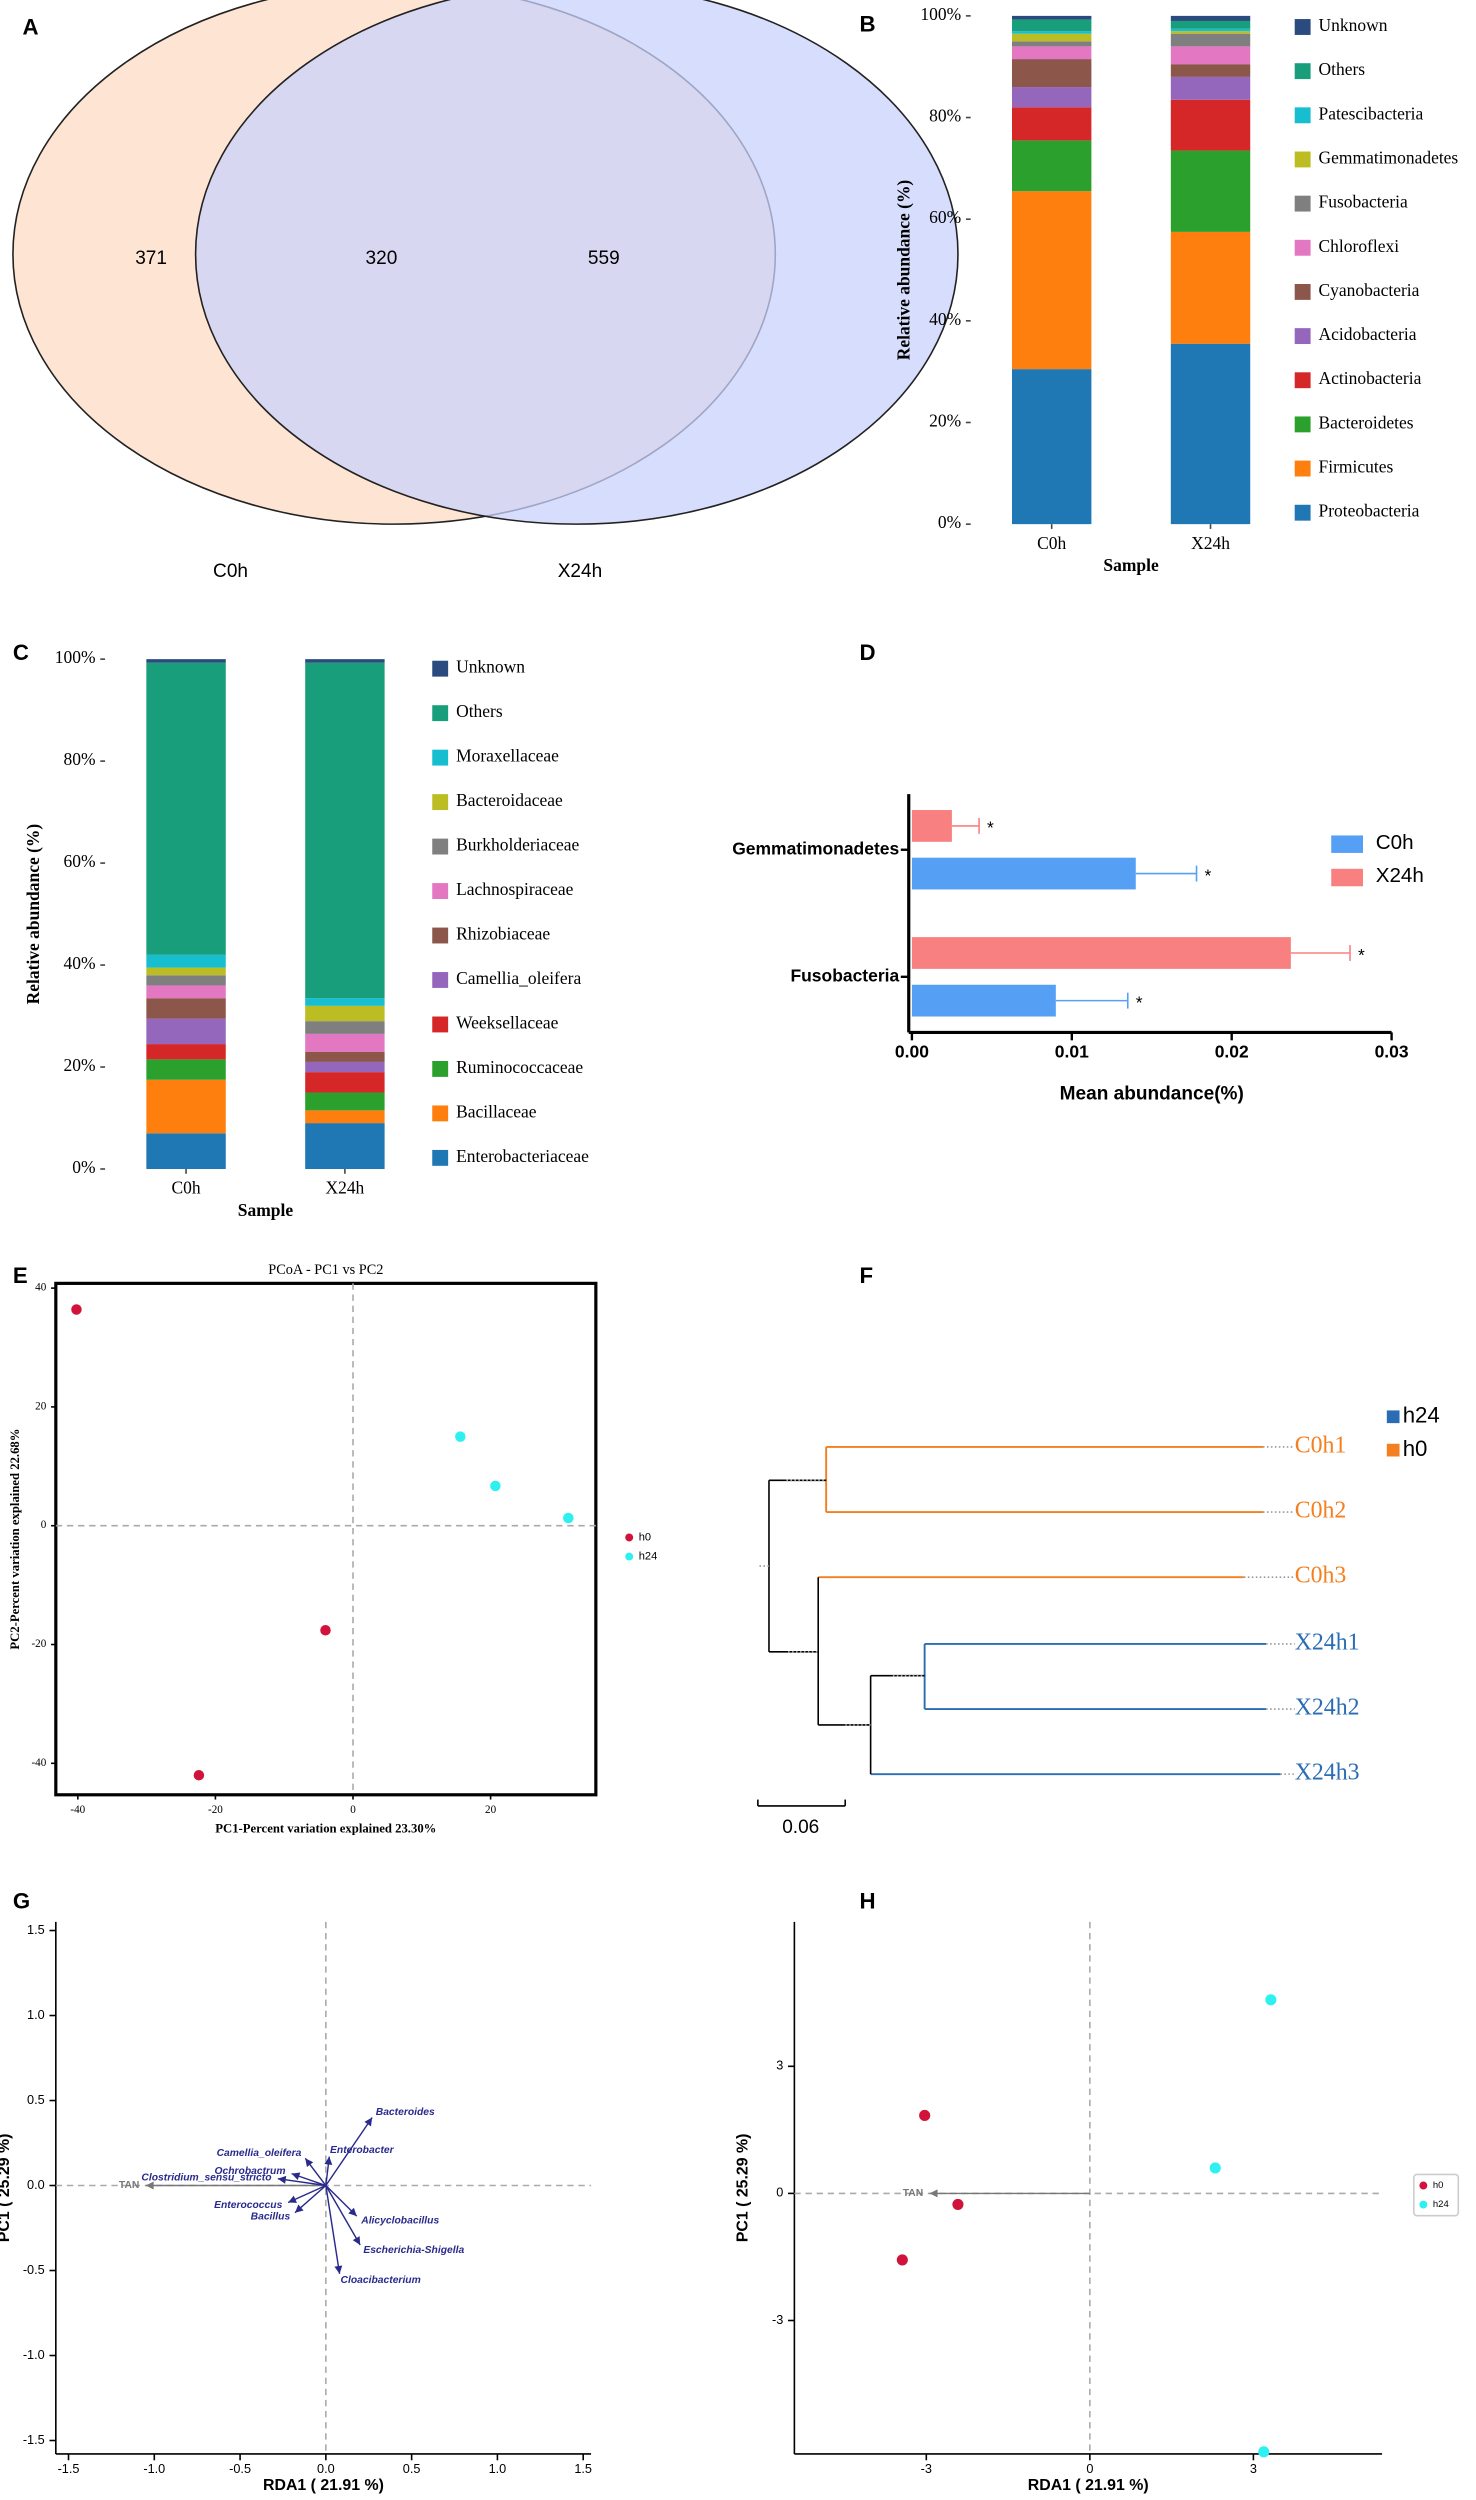 The image size is (1476, 2500). I want to click on leaf-label: X24h2, so click(1327, 1707).